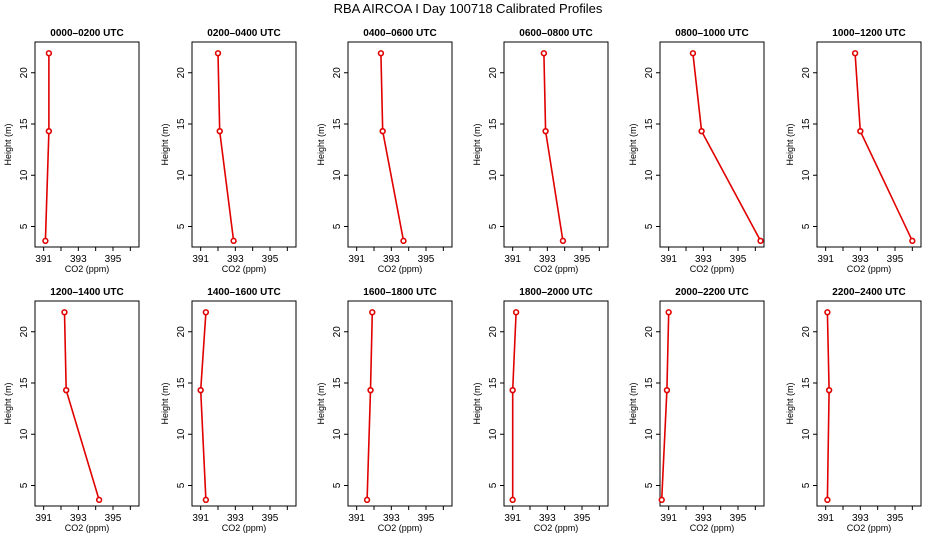 This screenshot has width=936, height=540. Describe the element at coordinates (633, 144) in the screenshot. I see `panel-5-ylabel: Height (m)` at that location.